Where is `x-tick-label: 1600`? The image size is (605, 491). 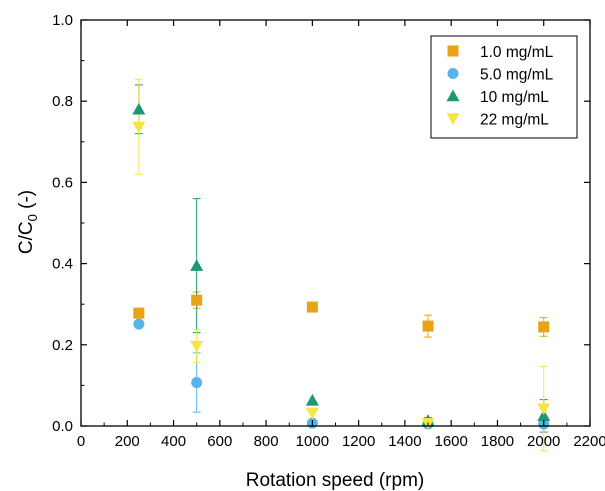 x-tick-label: 1600 is located at coordinates (450, 441).